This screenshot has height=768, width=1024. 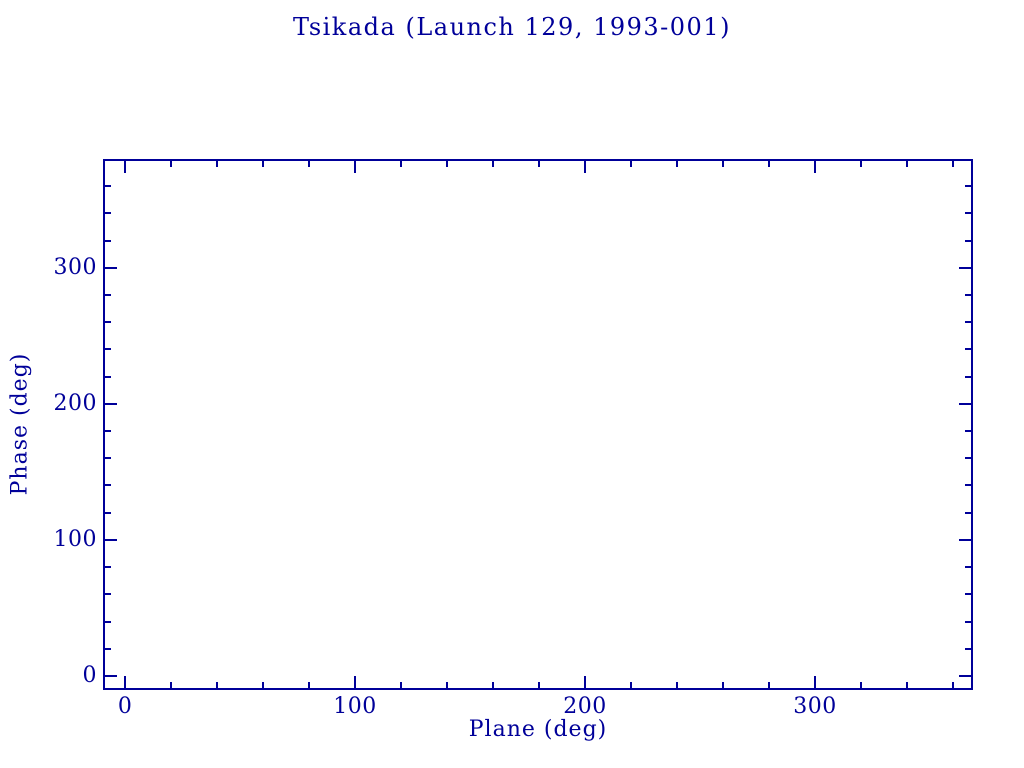 I want to click on x-tick-label: 200, so click(x=585, y=706).